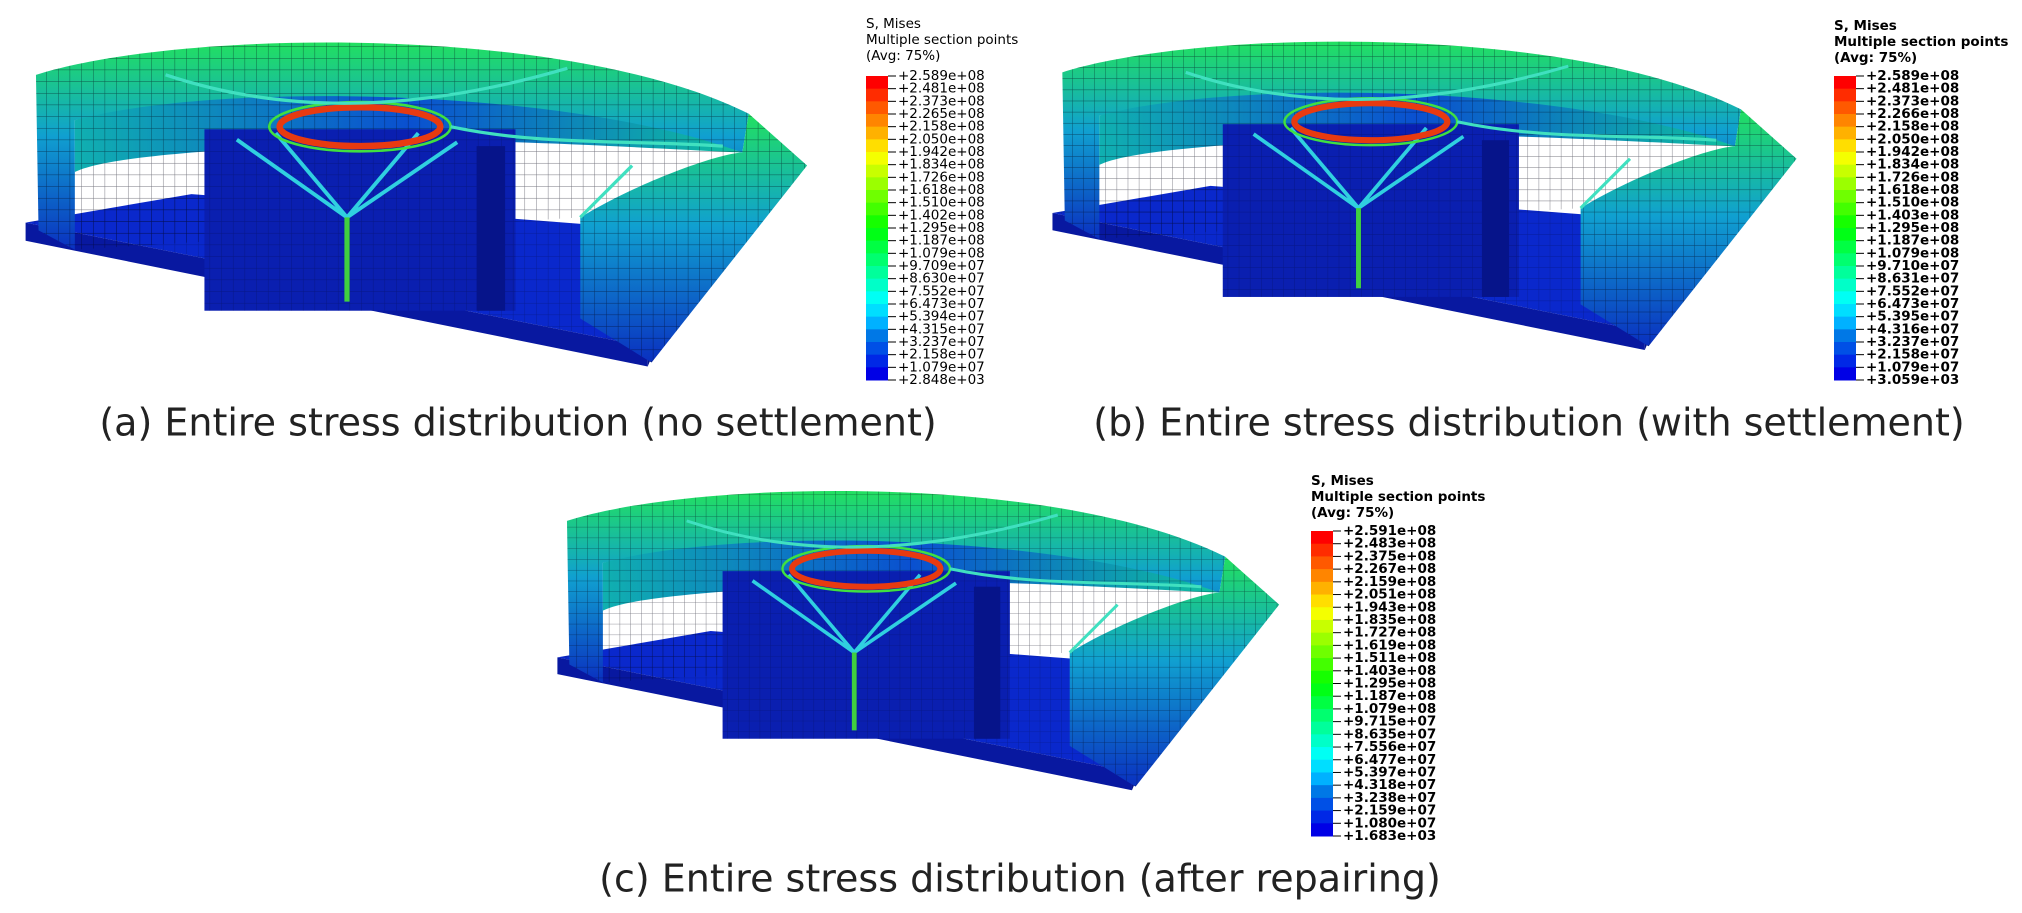 This screenshot has width=2022, height=913. What do you see at coordinates (941, 215) in the screenshot?
I see `legend-label: +1.402e+08` at bounding box center [941, 215].